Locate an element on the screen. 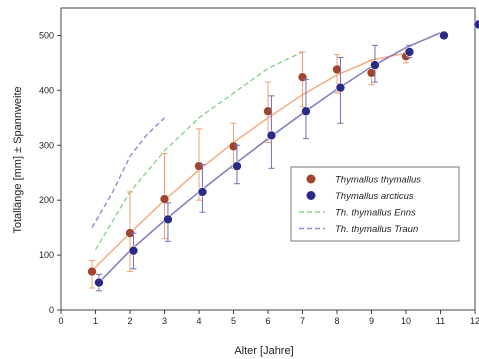 This screenshot has width=479, height=359. legend-label: Th. thymallus Traun is located at coordinates (376, 229).